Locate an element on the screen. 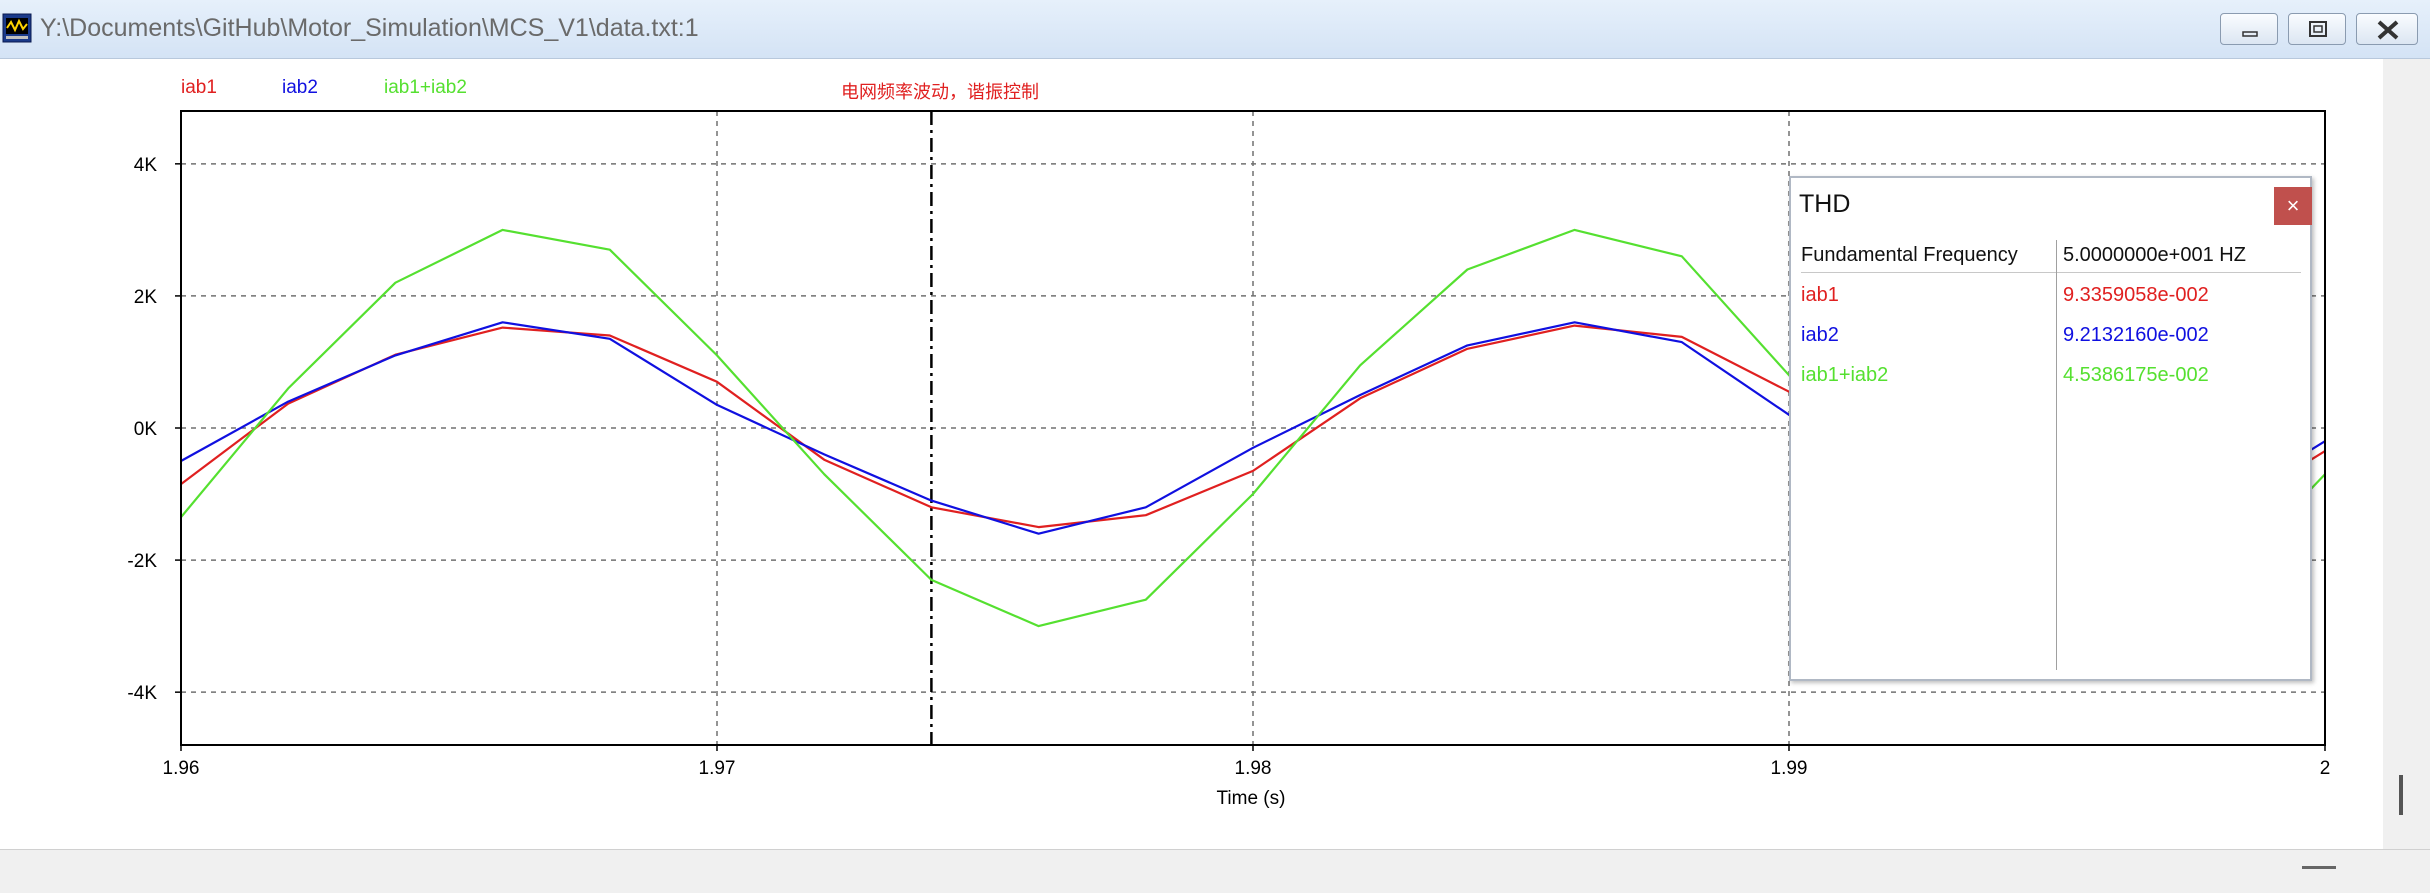  oscilloscope-icon is located at coordinates (17, 28).